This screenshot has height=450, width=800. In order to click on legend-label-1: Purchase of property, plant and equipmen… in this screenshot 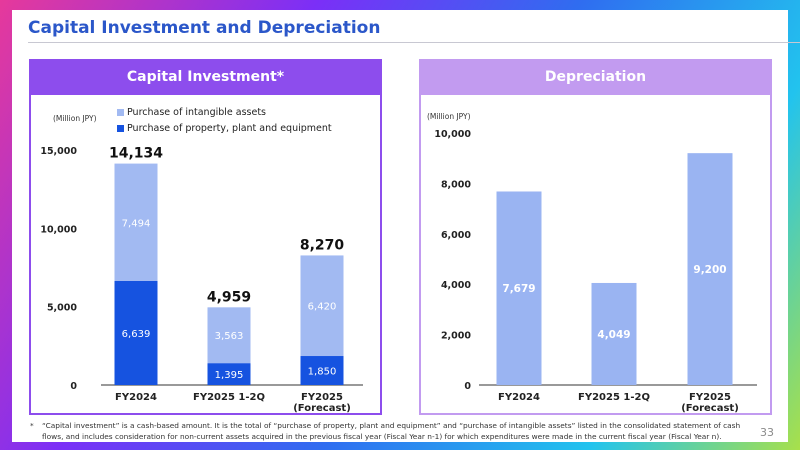, I will do `click(229, 128)`.